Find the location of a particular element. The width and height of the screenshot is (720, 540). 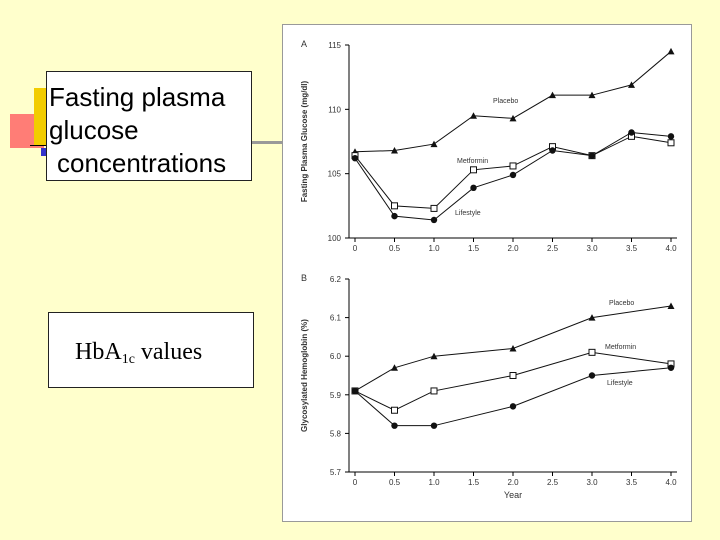

hba1c-label-rest: values is located at coordinates (168, 352).